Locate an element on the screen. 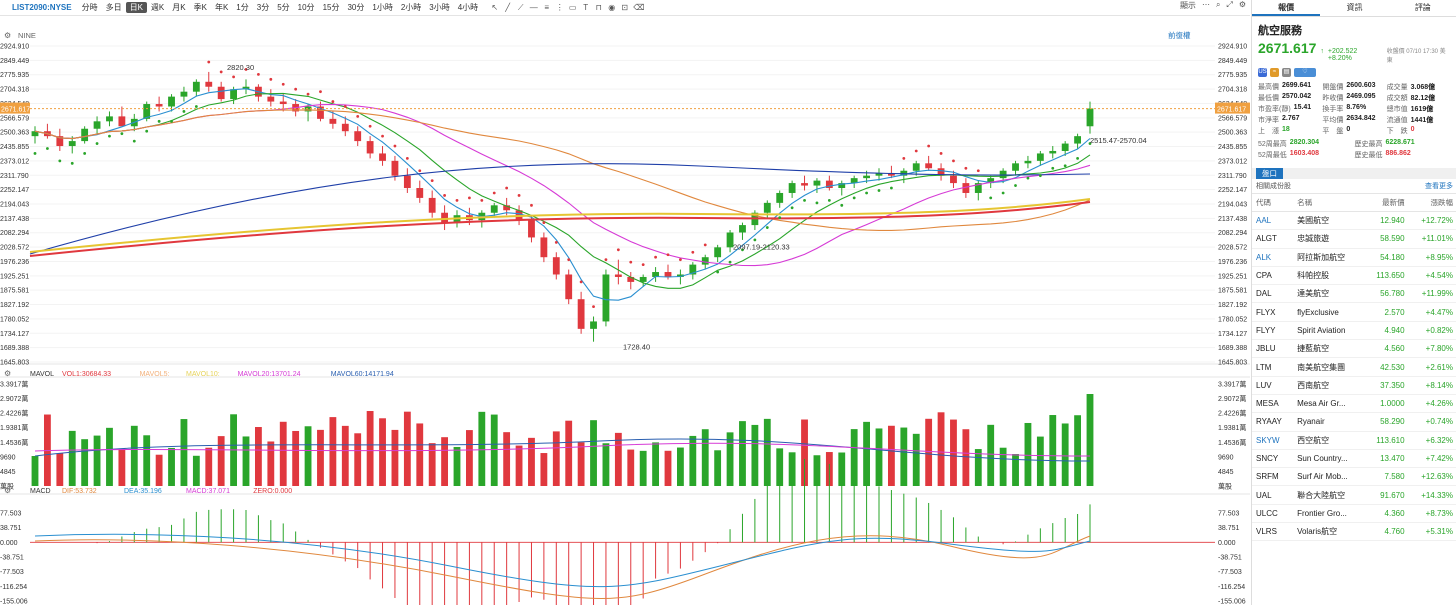 The image size is (1456, 608). macd-title: MACD is located at coordinates (40, 491).